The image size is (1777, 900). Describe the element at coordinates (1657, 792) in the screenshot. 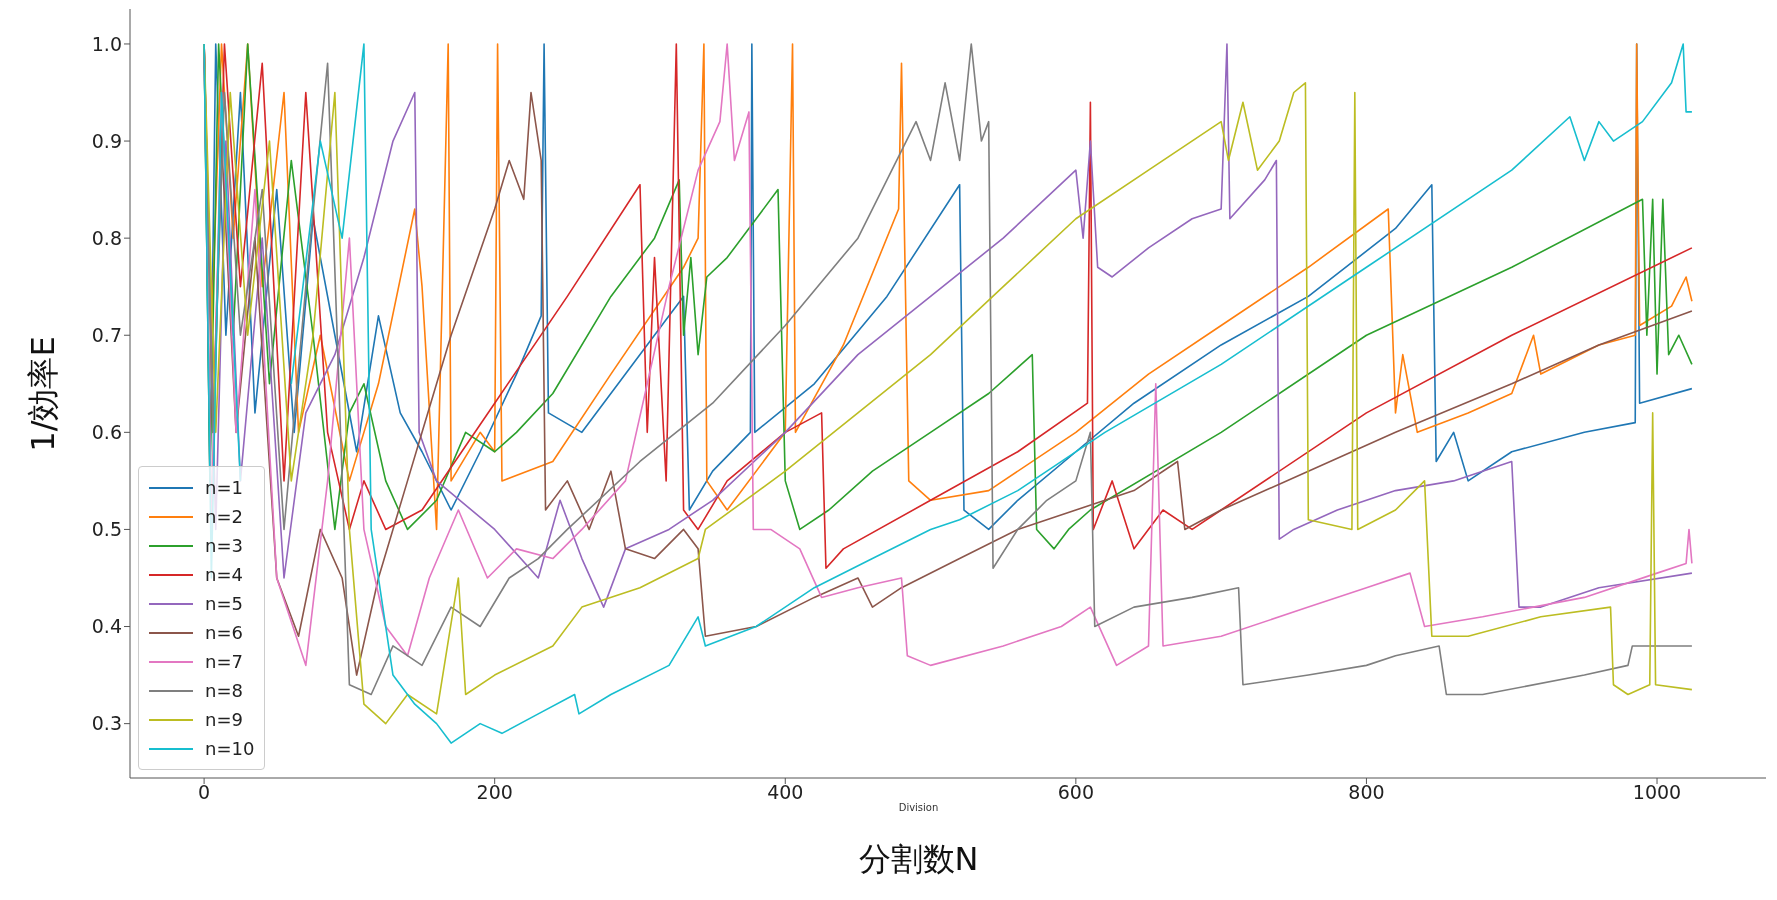

I see `x-tick-label: 1000` at that location.